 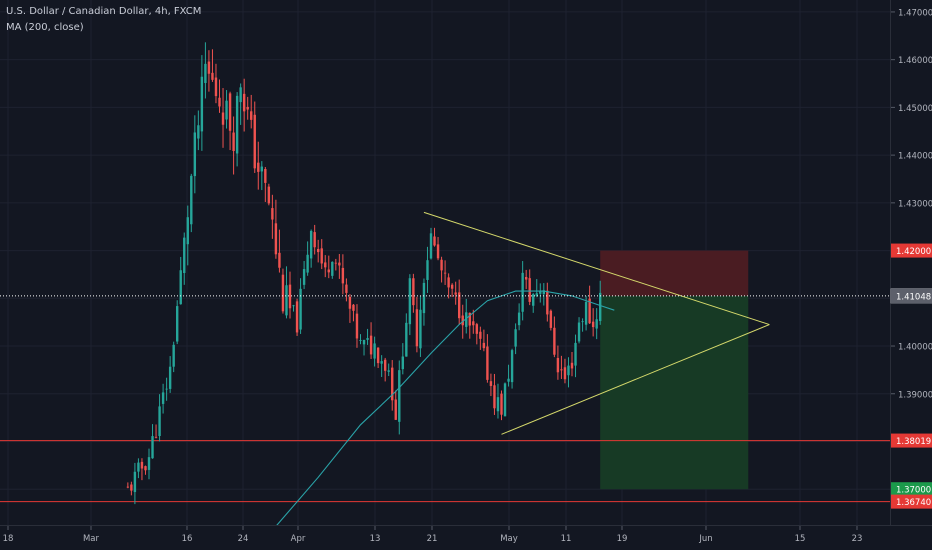 I want to click on time-tick-label: 23, so click(x=857, y=539).